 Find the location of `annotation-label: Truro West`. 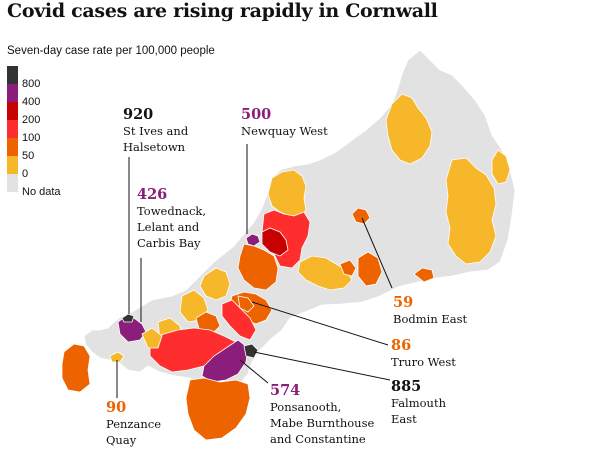

annotation-label: Truro West is located at coordinates (423, 362).